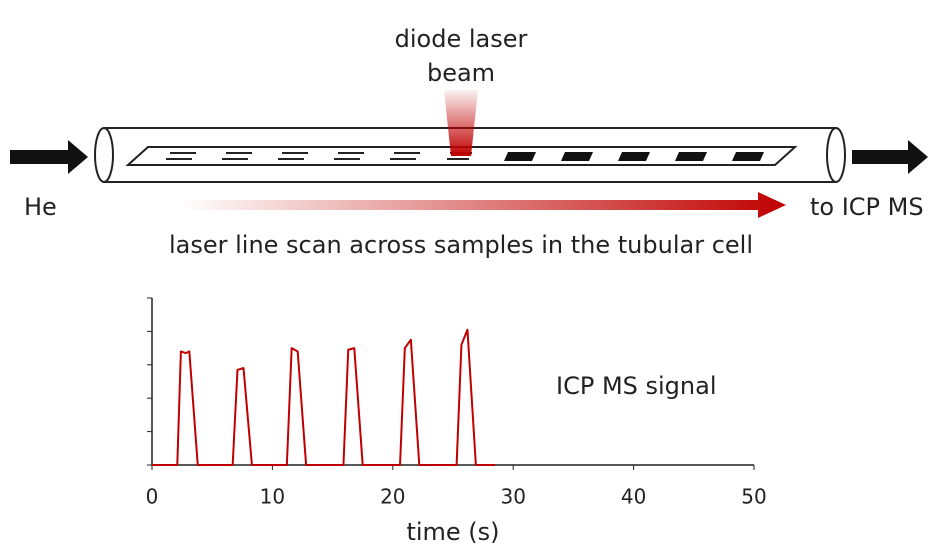 The height and width of the screenshot is (550, 948). What do you see at coordinates (512, 497) in the screenshot?
I see `x-tick-label: 30` at bounding box center [512, 497].